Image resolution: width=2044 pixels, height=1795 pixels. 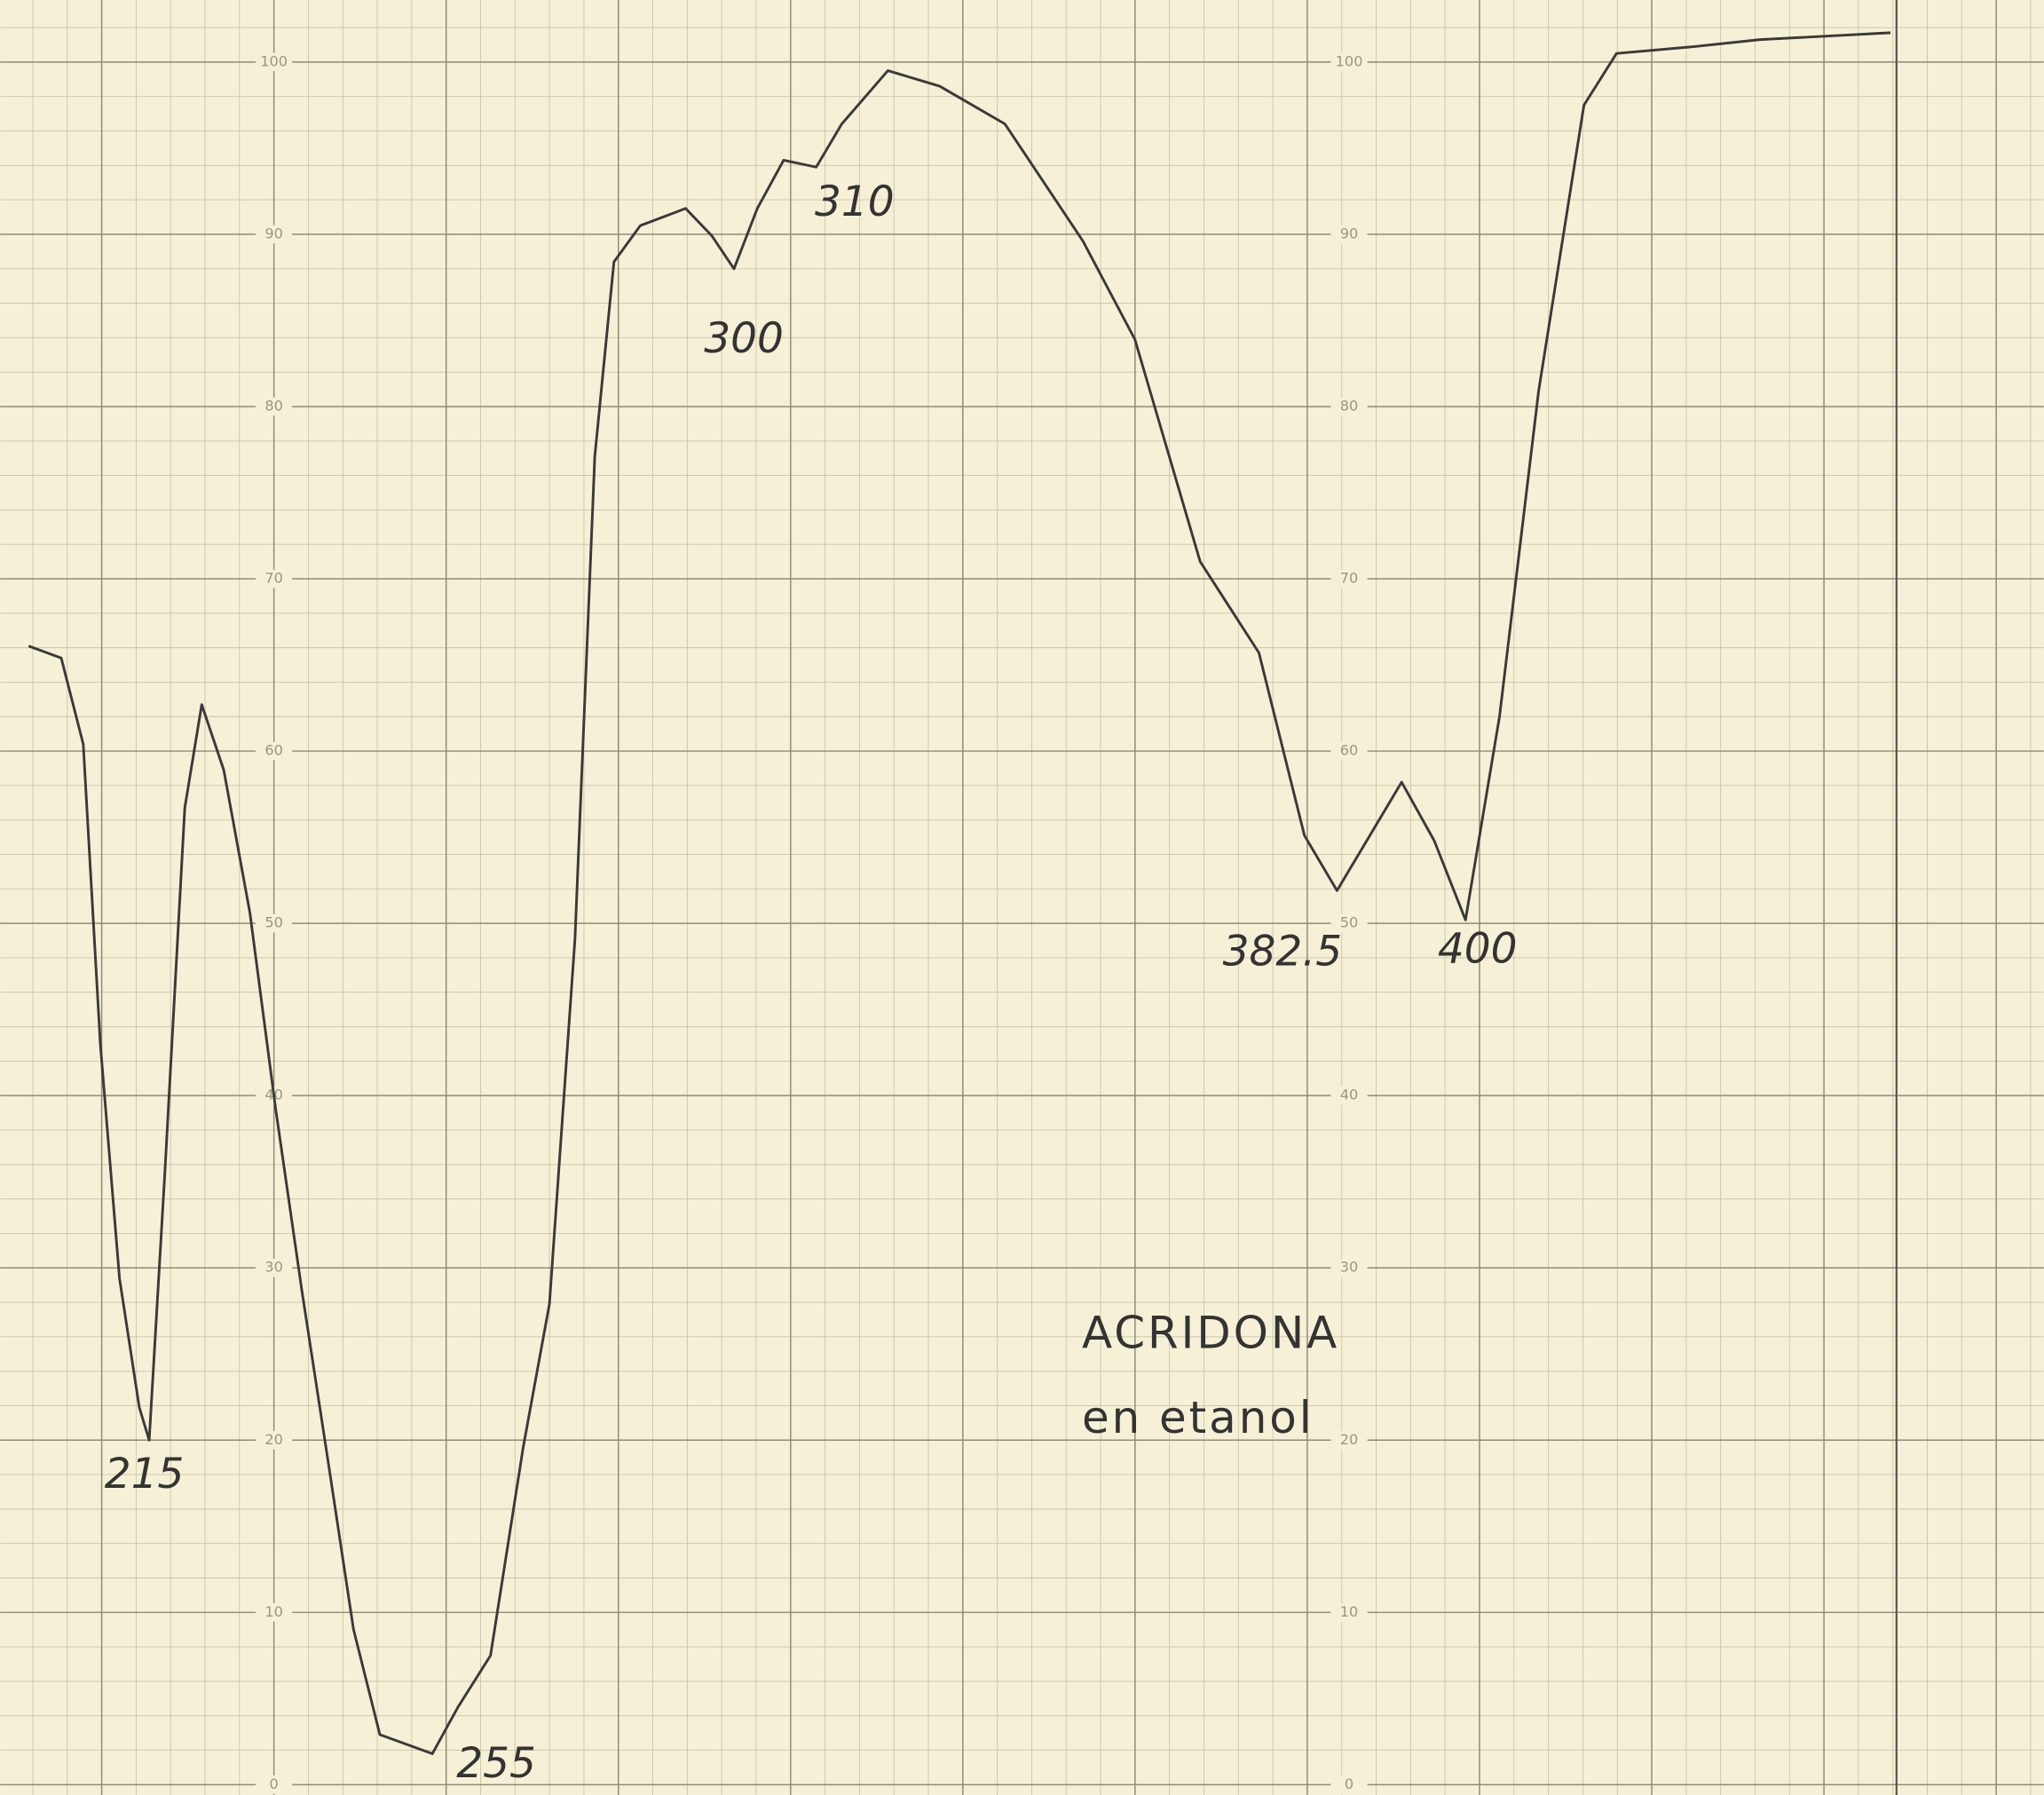 What do you see at coordinates (1478, 948) in the screenshot?
I see `annotation: 400` at bounding box center [1478, 948].